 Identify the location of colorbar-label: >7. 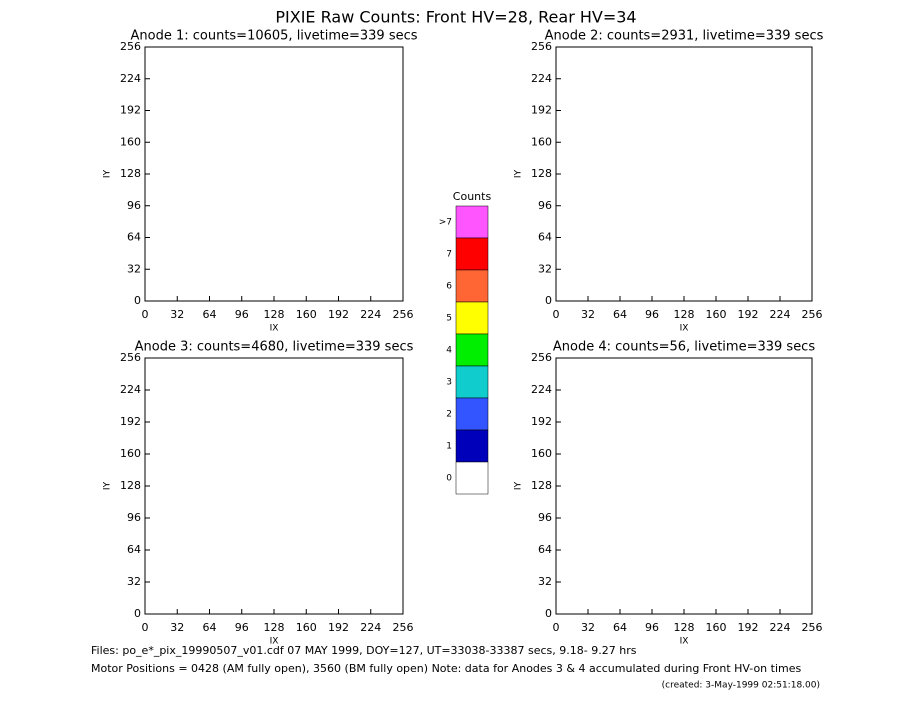
(445, 223).